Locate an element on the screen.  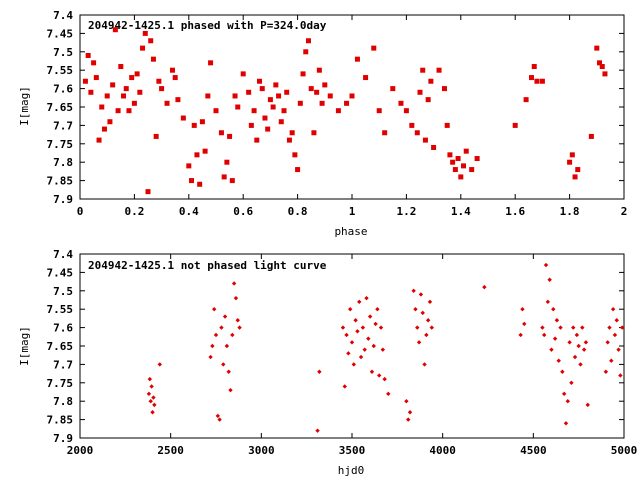
x-tick-label: 3500 is located at coordinates (352, 450).